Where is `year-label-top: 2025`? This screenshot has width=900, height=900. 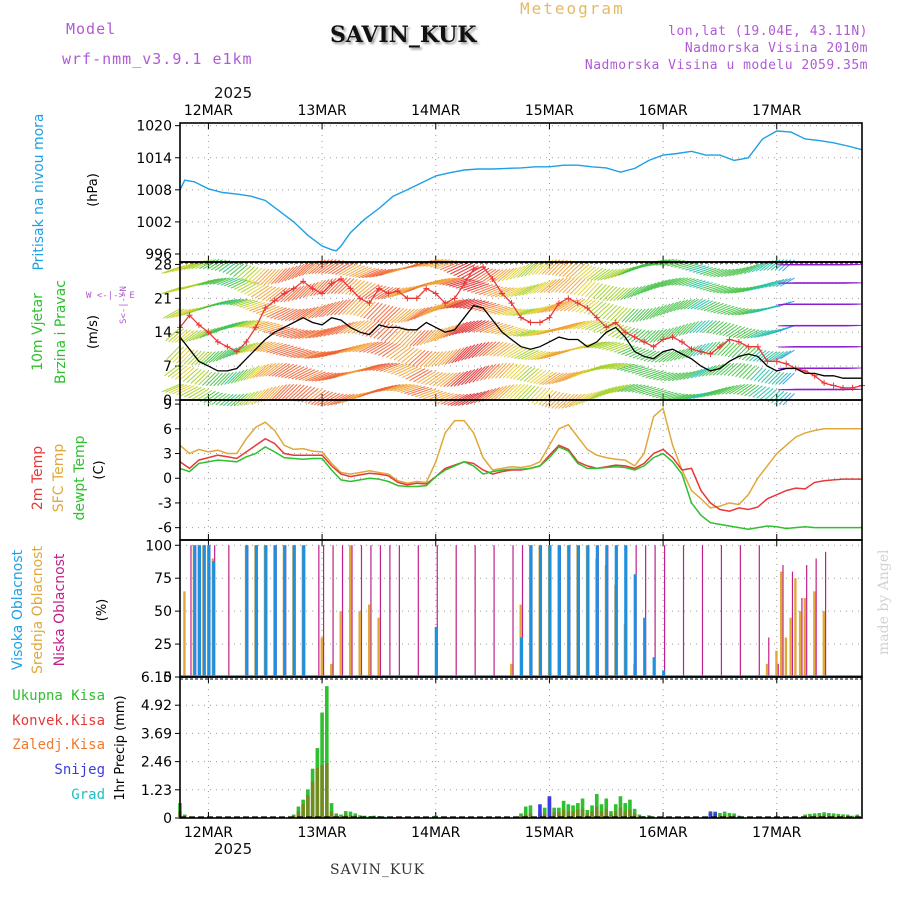 year-label-top: 2025 is located at coordinates (233, 93).